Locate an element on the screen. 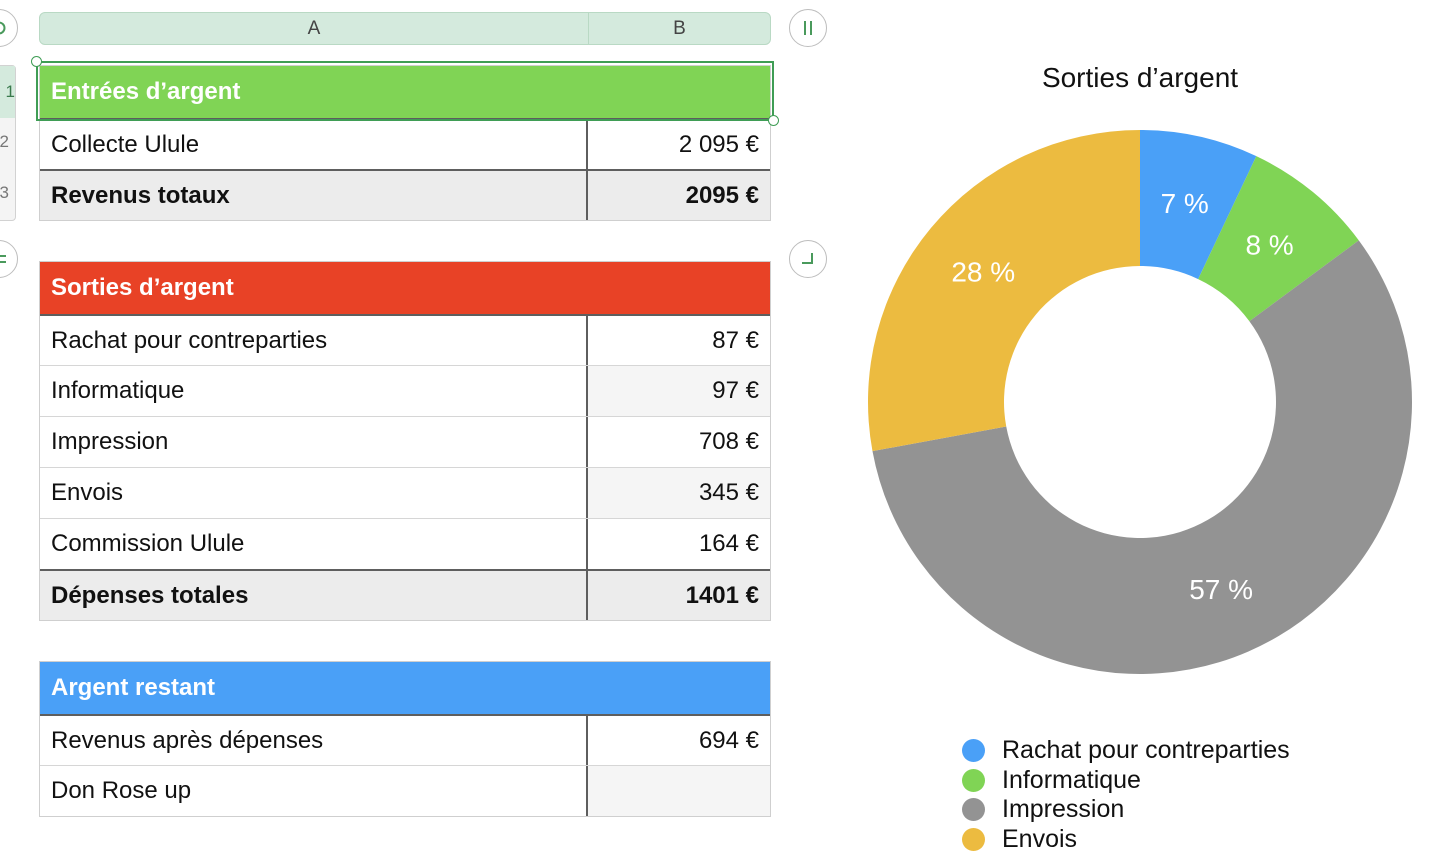 The image size is (1440, 856). legend-item: Impression is located at coordinates (1126, 810).